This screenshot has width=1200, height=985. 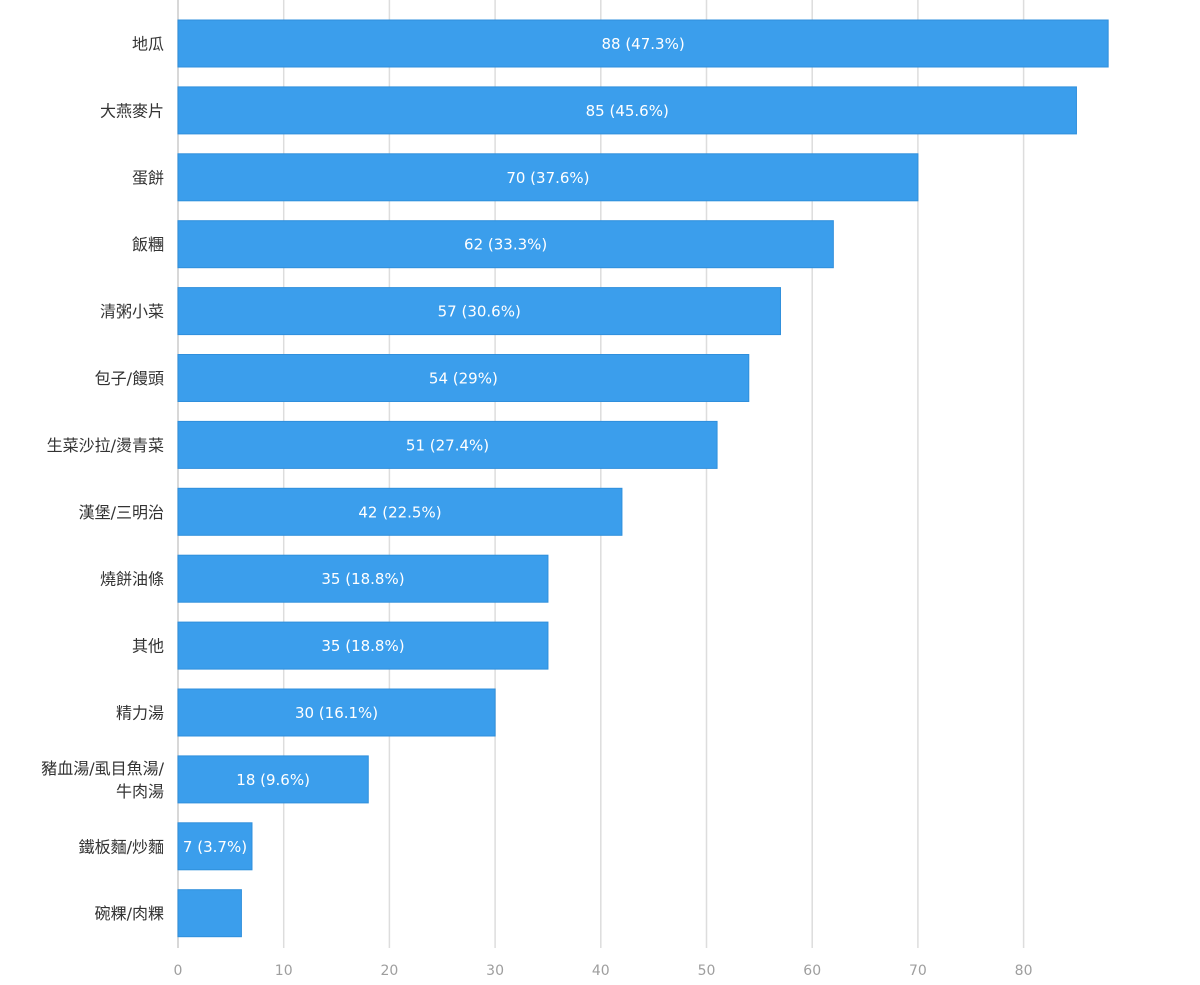 I want to click on x-tick-layer: 0 10 20 30 40 50 60 70 80, so click(x=603, y=971).